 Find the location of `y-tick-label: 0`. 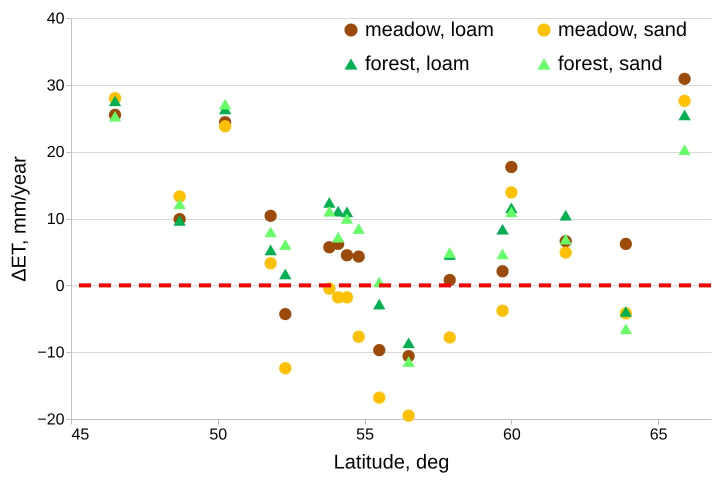

y-tick-label: 0 is located at coordinates (60, 286).